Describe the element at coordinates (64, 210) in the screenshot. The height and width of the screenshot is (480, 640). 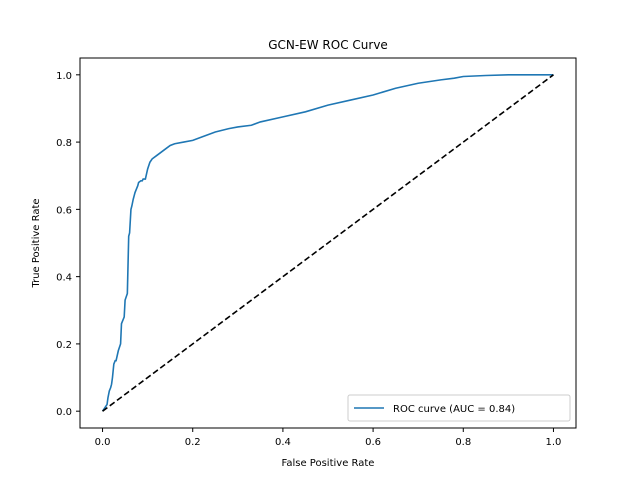
I see `y-tick-label: 0.6` at that location.